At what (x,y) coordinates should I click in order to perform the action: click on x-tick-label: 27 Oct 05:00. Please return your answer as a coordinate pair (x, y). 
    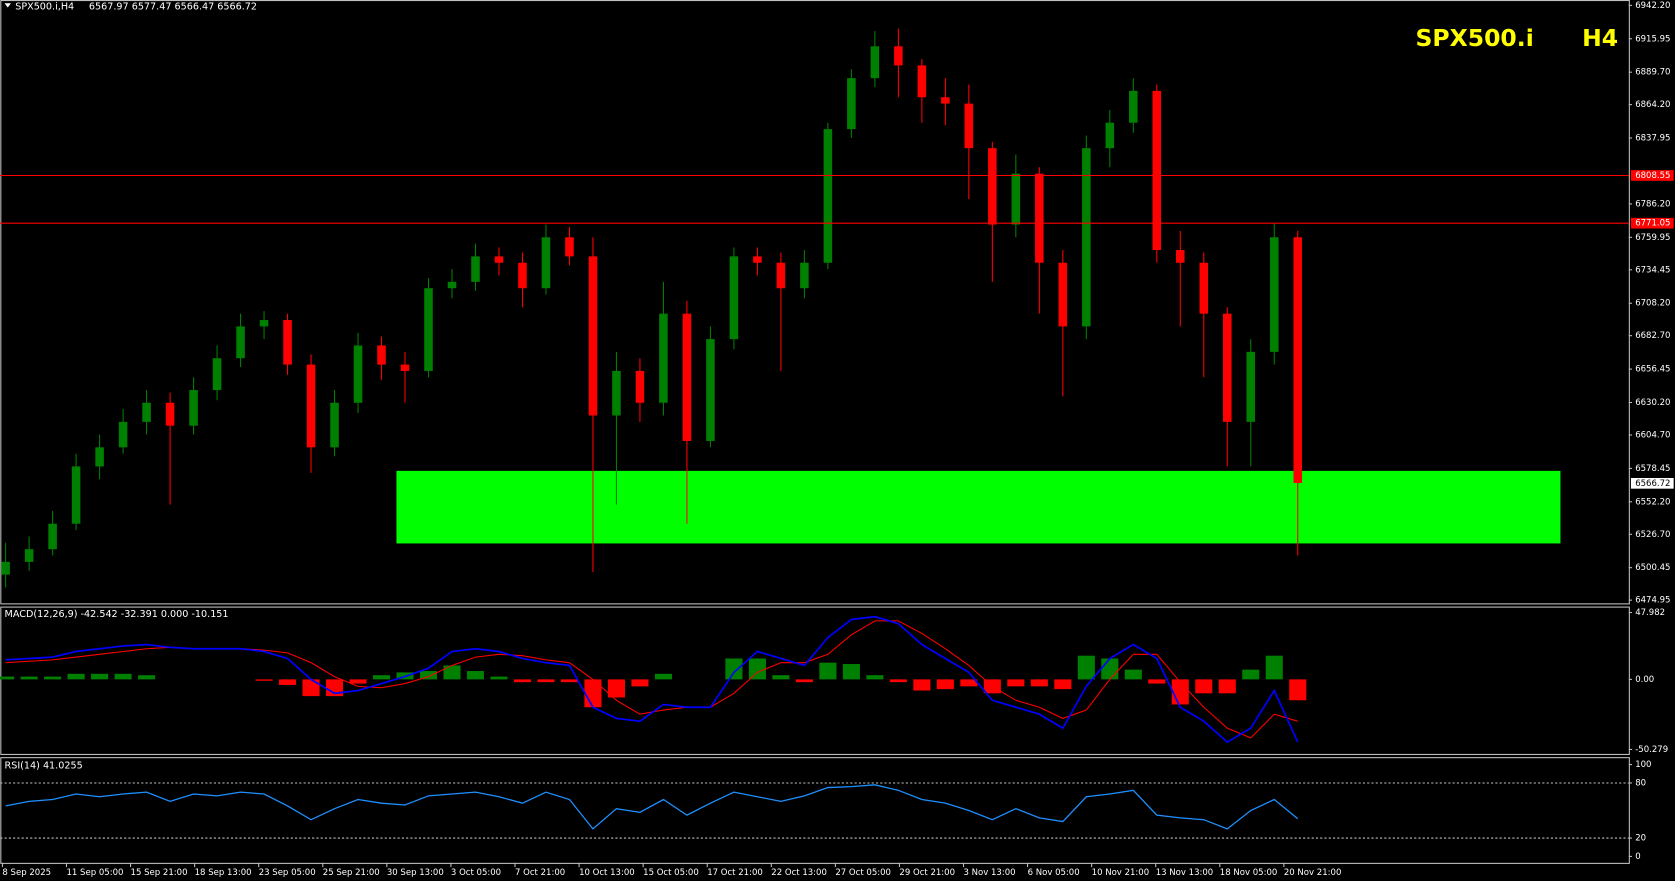
    Looking at the image, I should click on (863, 873).